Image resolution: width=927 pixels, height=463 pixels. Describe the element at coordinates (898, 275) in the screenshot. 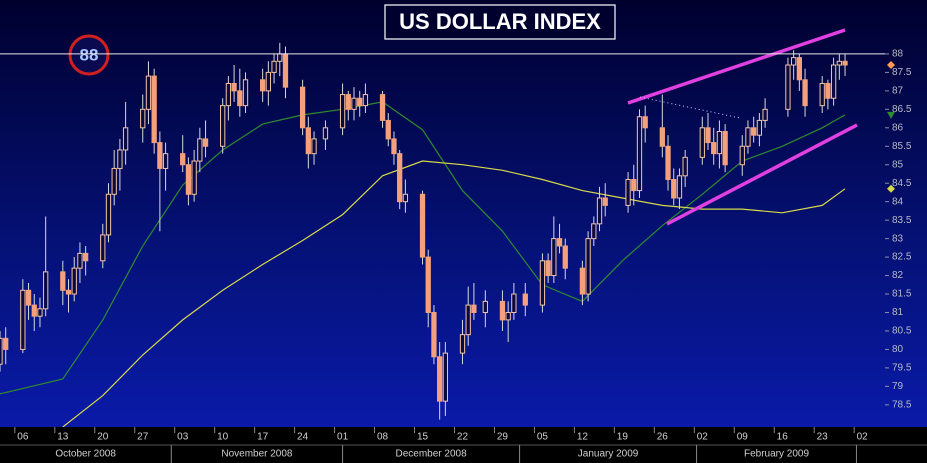

I see `y-tick-label: 82` at that location.